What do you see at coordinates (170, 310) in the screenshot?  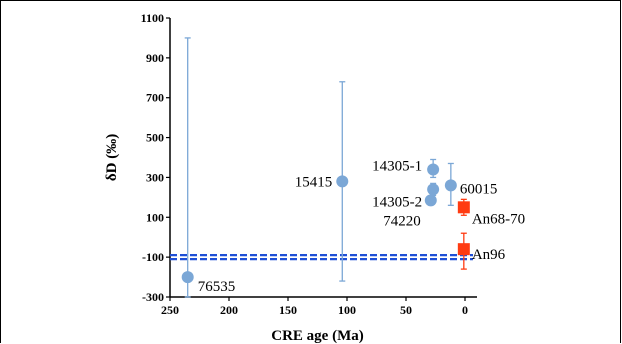 I see `x-tick-label: 250` at bounding box center [170, 310].